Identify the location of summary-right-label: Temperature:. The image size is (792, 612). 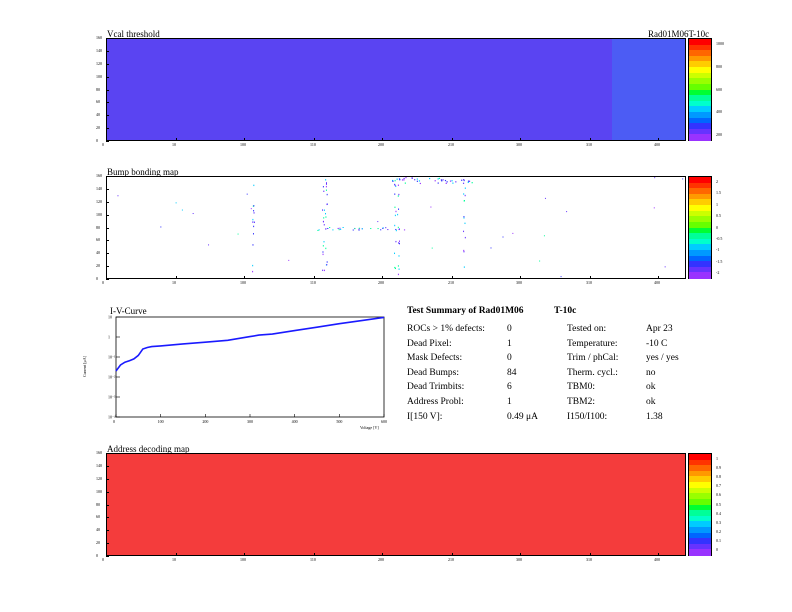
(592, 343).